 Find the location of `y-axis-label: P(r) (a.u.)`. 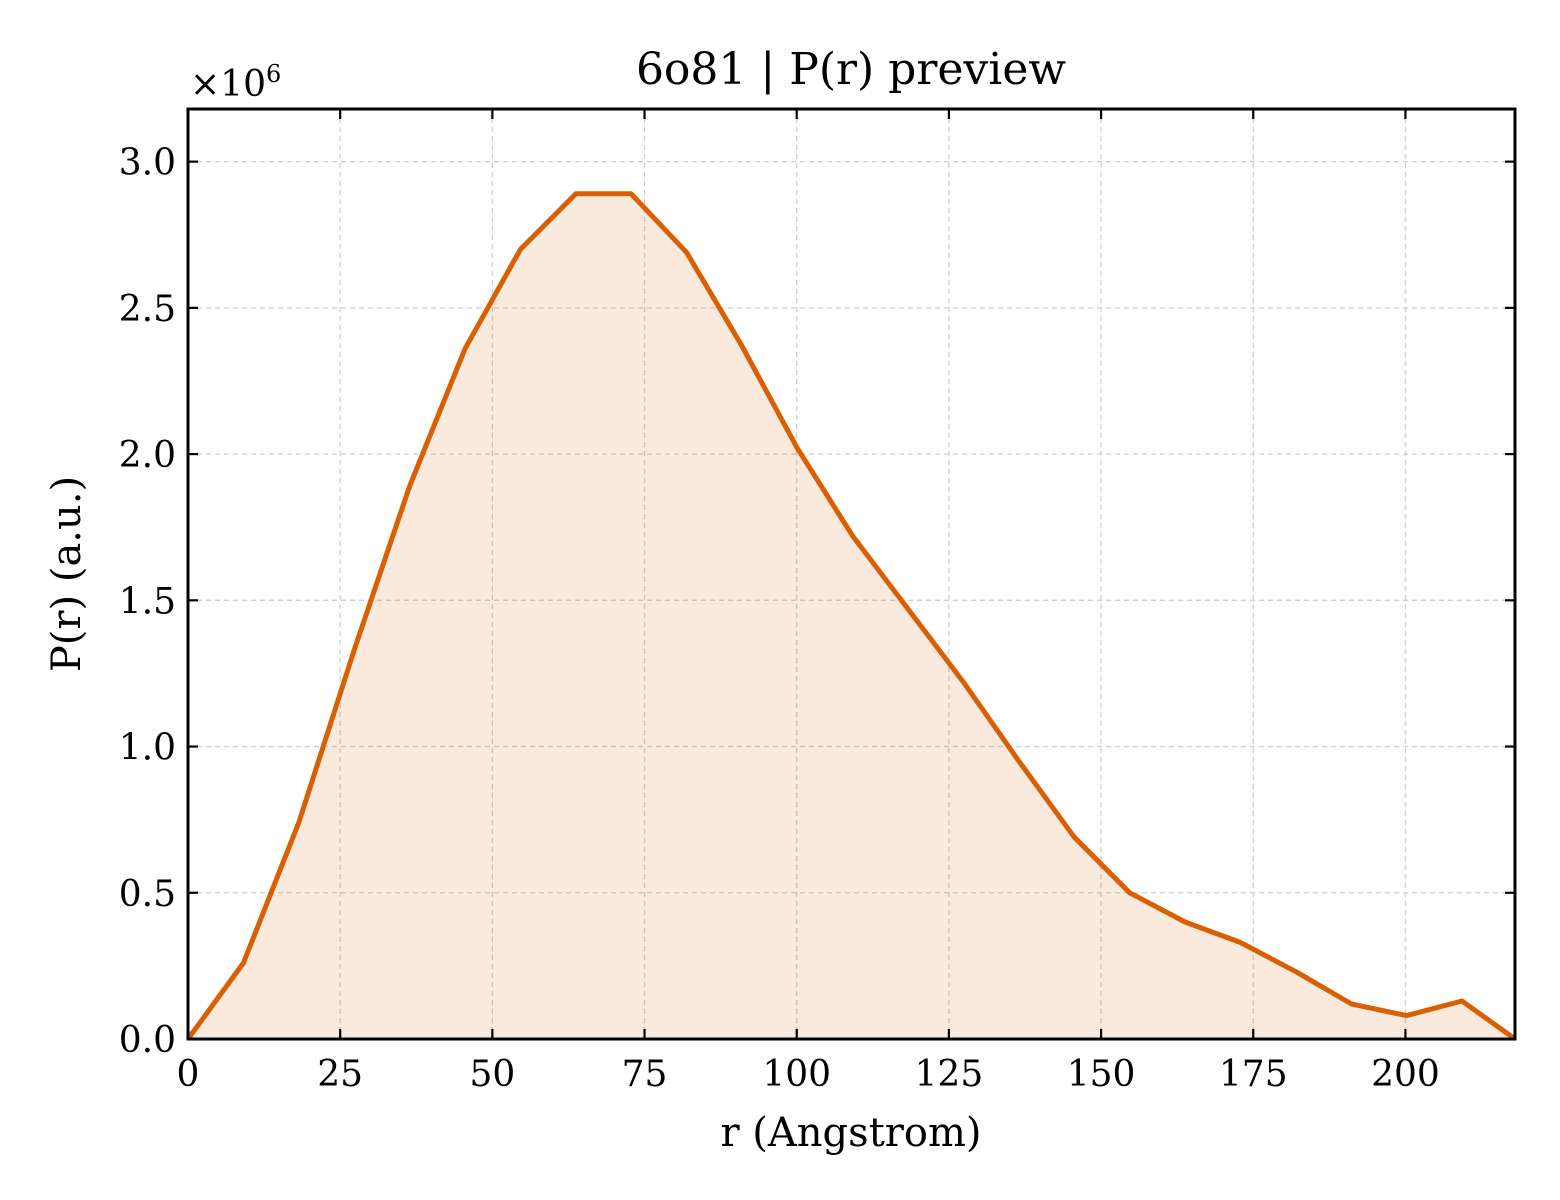

y-axis-label: P(r) (a.u.) is located at coordinates (67, 574).